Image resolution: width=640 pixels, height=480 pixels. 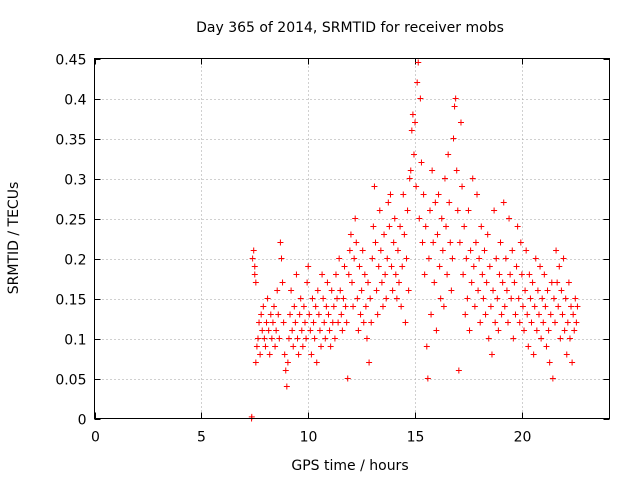 I want to click on y-tick-label: 0.05, so click(x=70, y=381).